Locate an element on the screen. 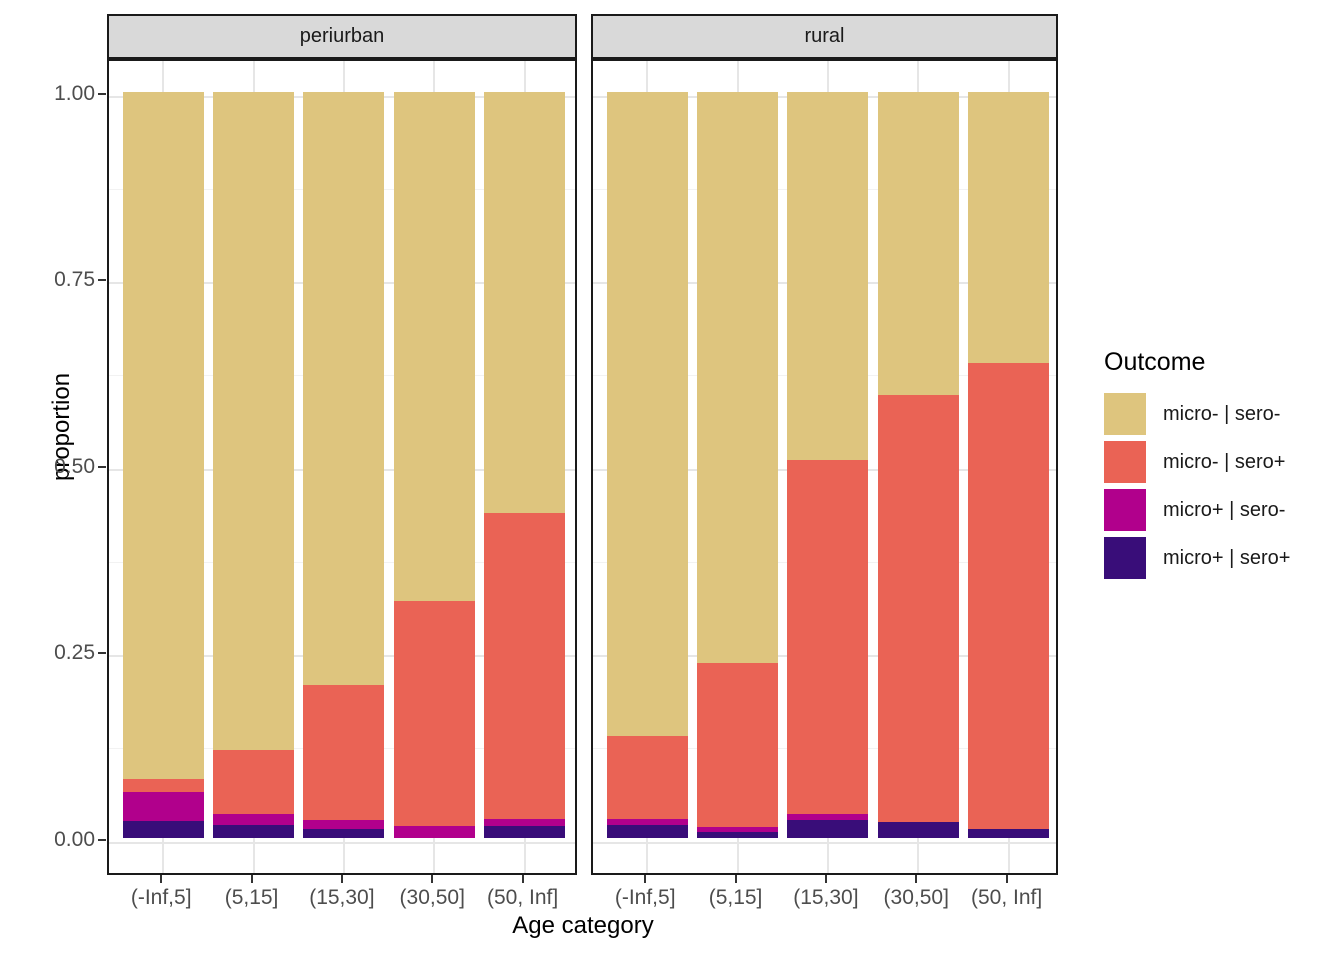  y-tick-label: 0.50 is located at coordinates (74, 466).